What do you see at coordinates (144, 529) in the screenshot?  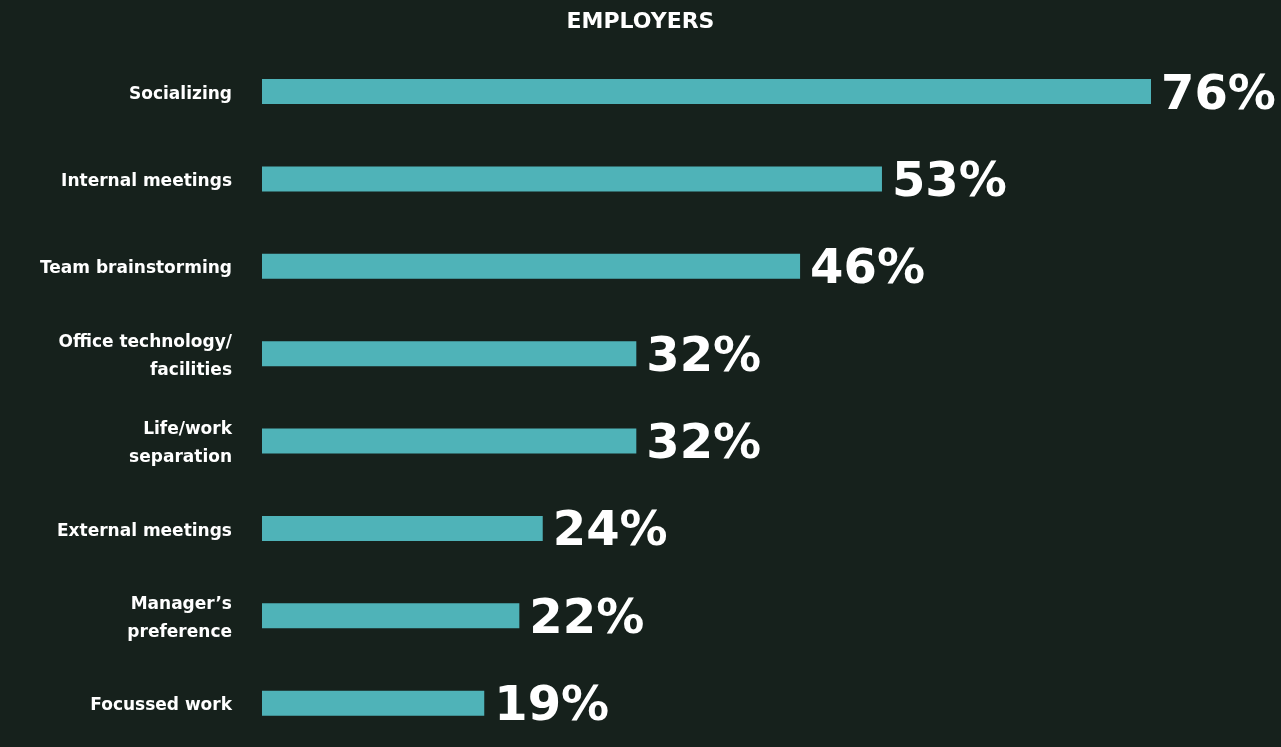 I see `y-tick-label: External meetings` at bounding box center [144, 529].